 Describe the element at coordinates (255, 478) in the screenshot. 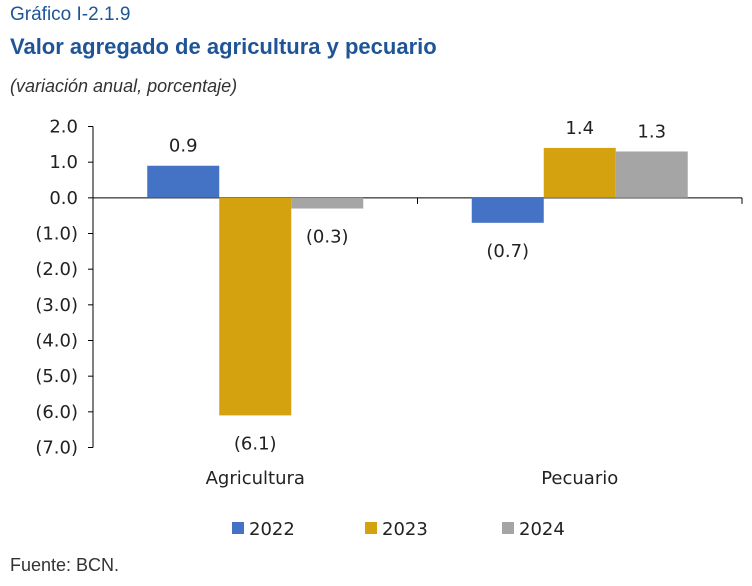

I see `category-label: Agricultura` at that location.